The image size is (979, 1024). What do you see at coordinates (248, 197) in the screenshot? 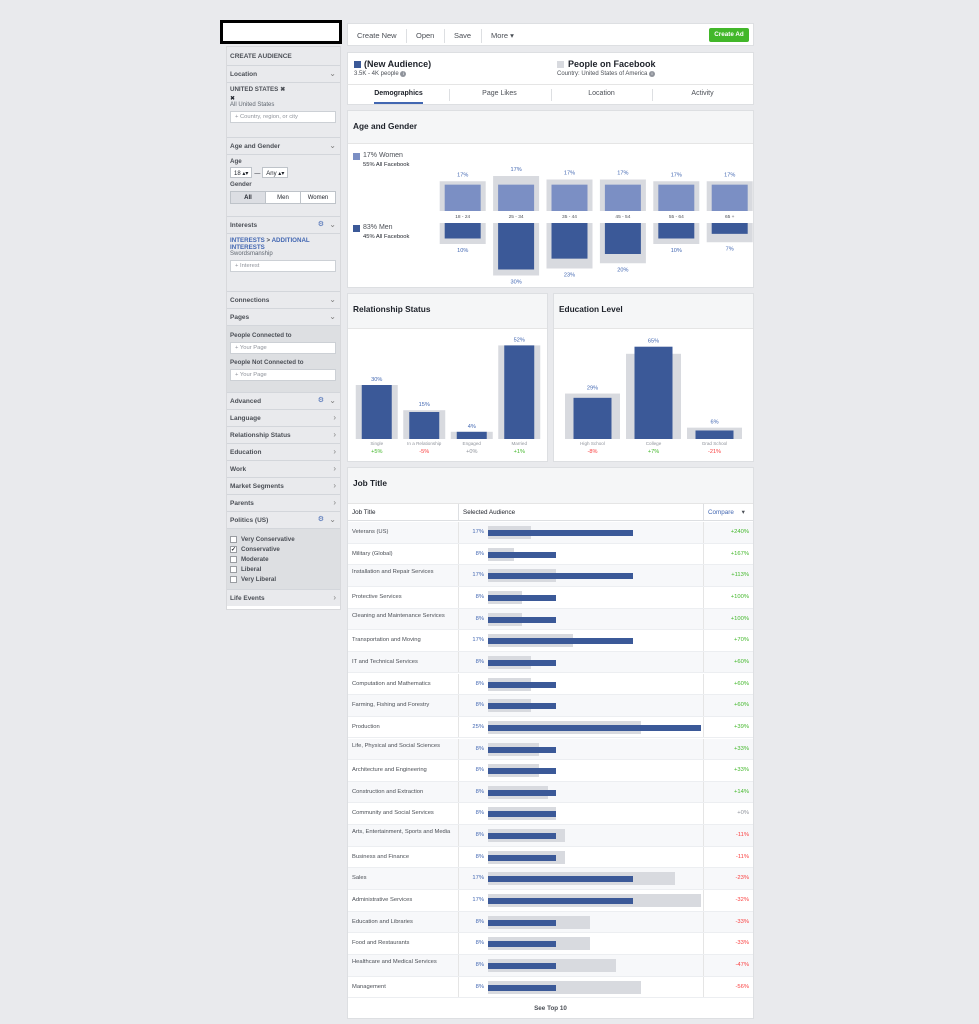
I see `gender-all-button: All` at bounding box center [248, 197].